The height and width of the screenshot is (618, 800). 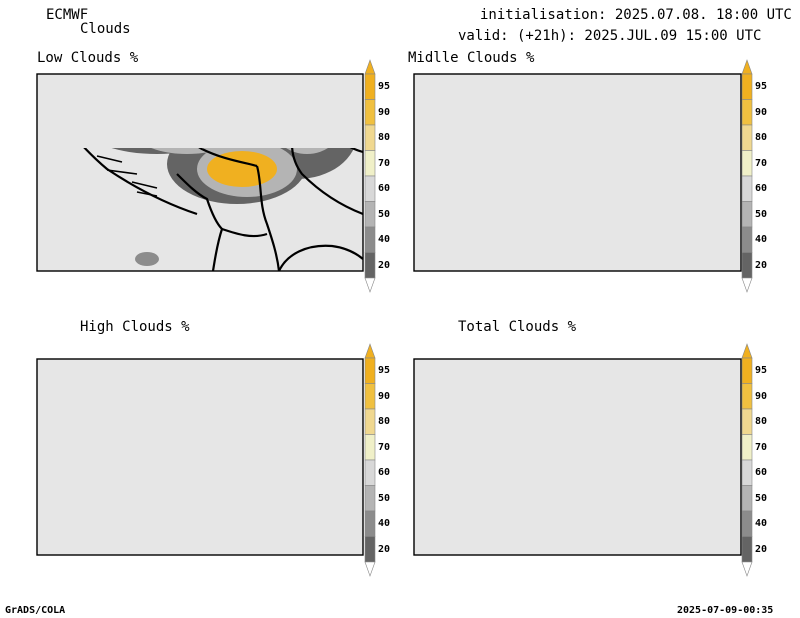 I want to click on panel-title-high-clouds: High Clouds %, so click(x=135, y=327).